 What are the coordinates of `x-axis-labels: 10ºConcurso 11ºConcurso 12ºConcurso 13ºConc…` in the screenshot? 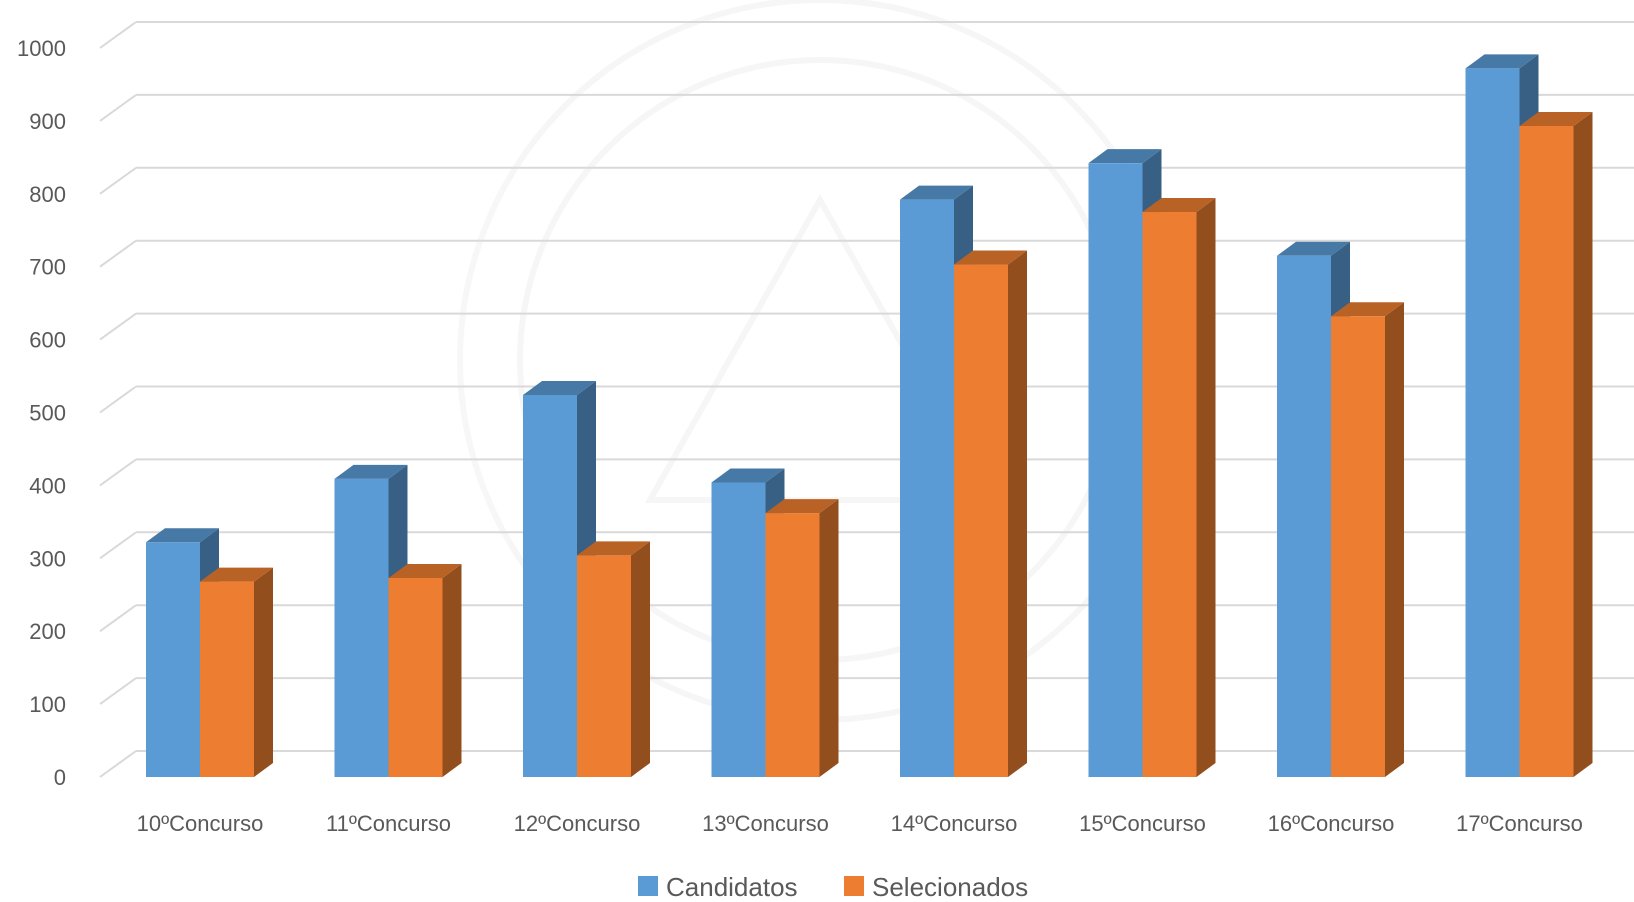 It's located at (860, 823).